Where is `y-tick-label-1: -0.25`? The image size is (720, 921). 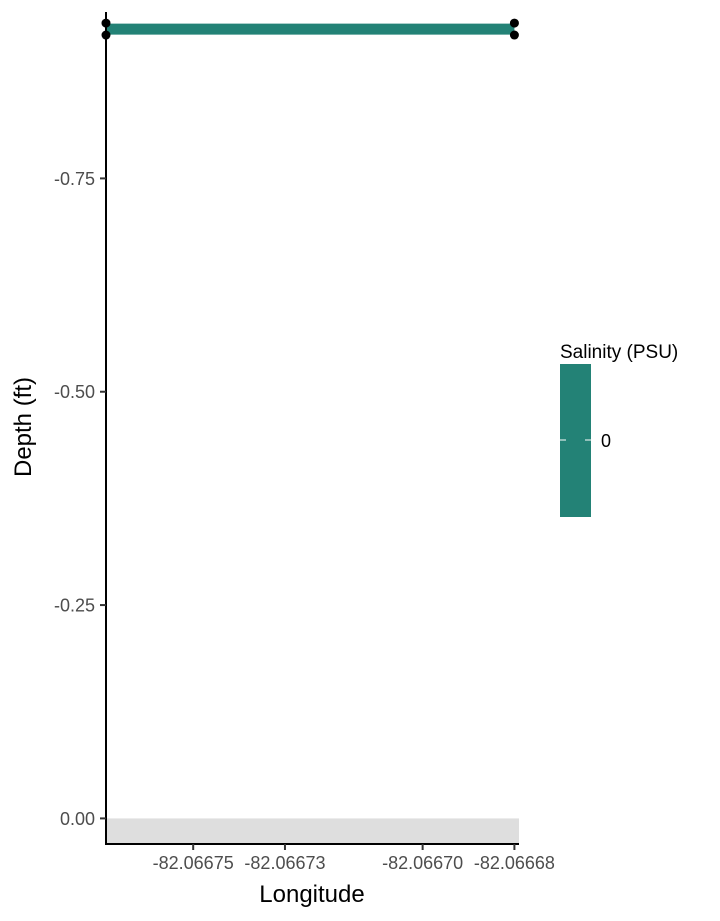 y-tick-label-1: -0.25 is located at coordinates (74, 606).